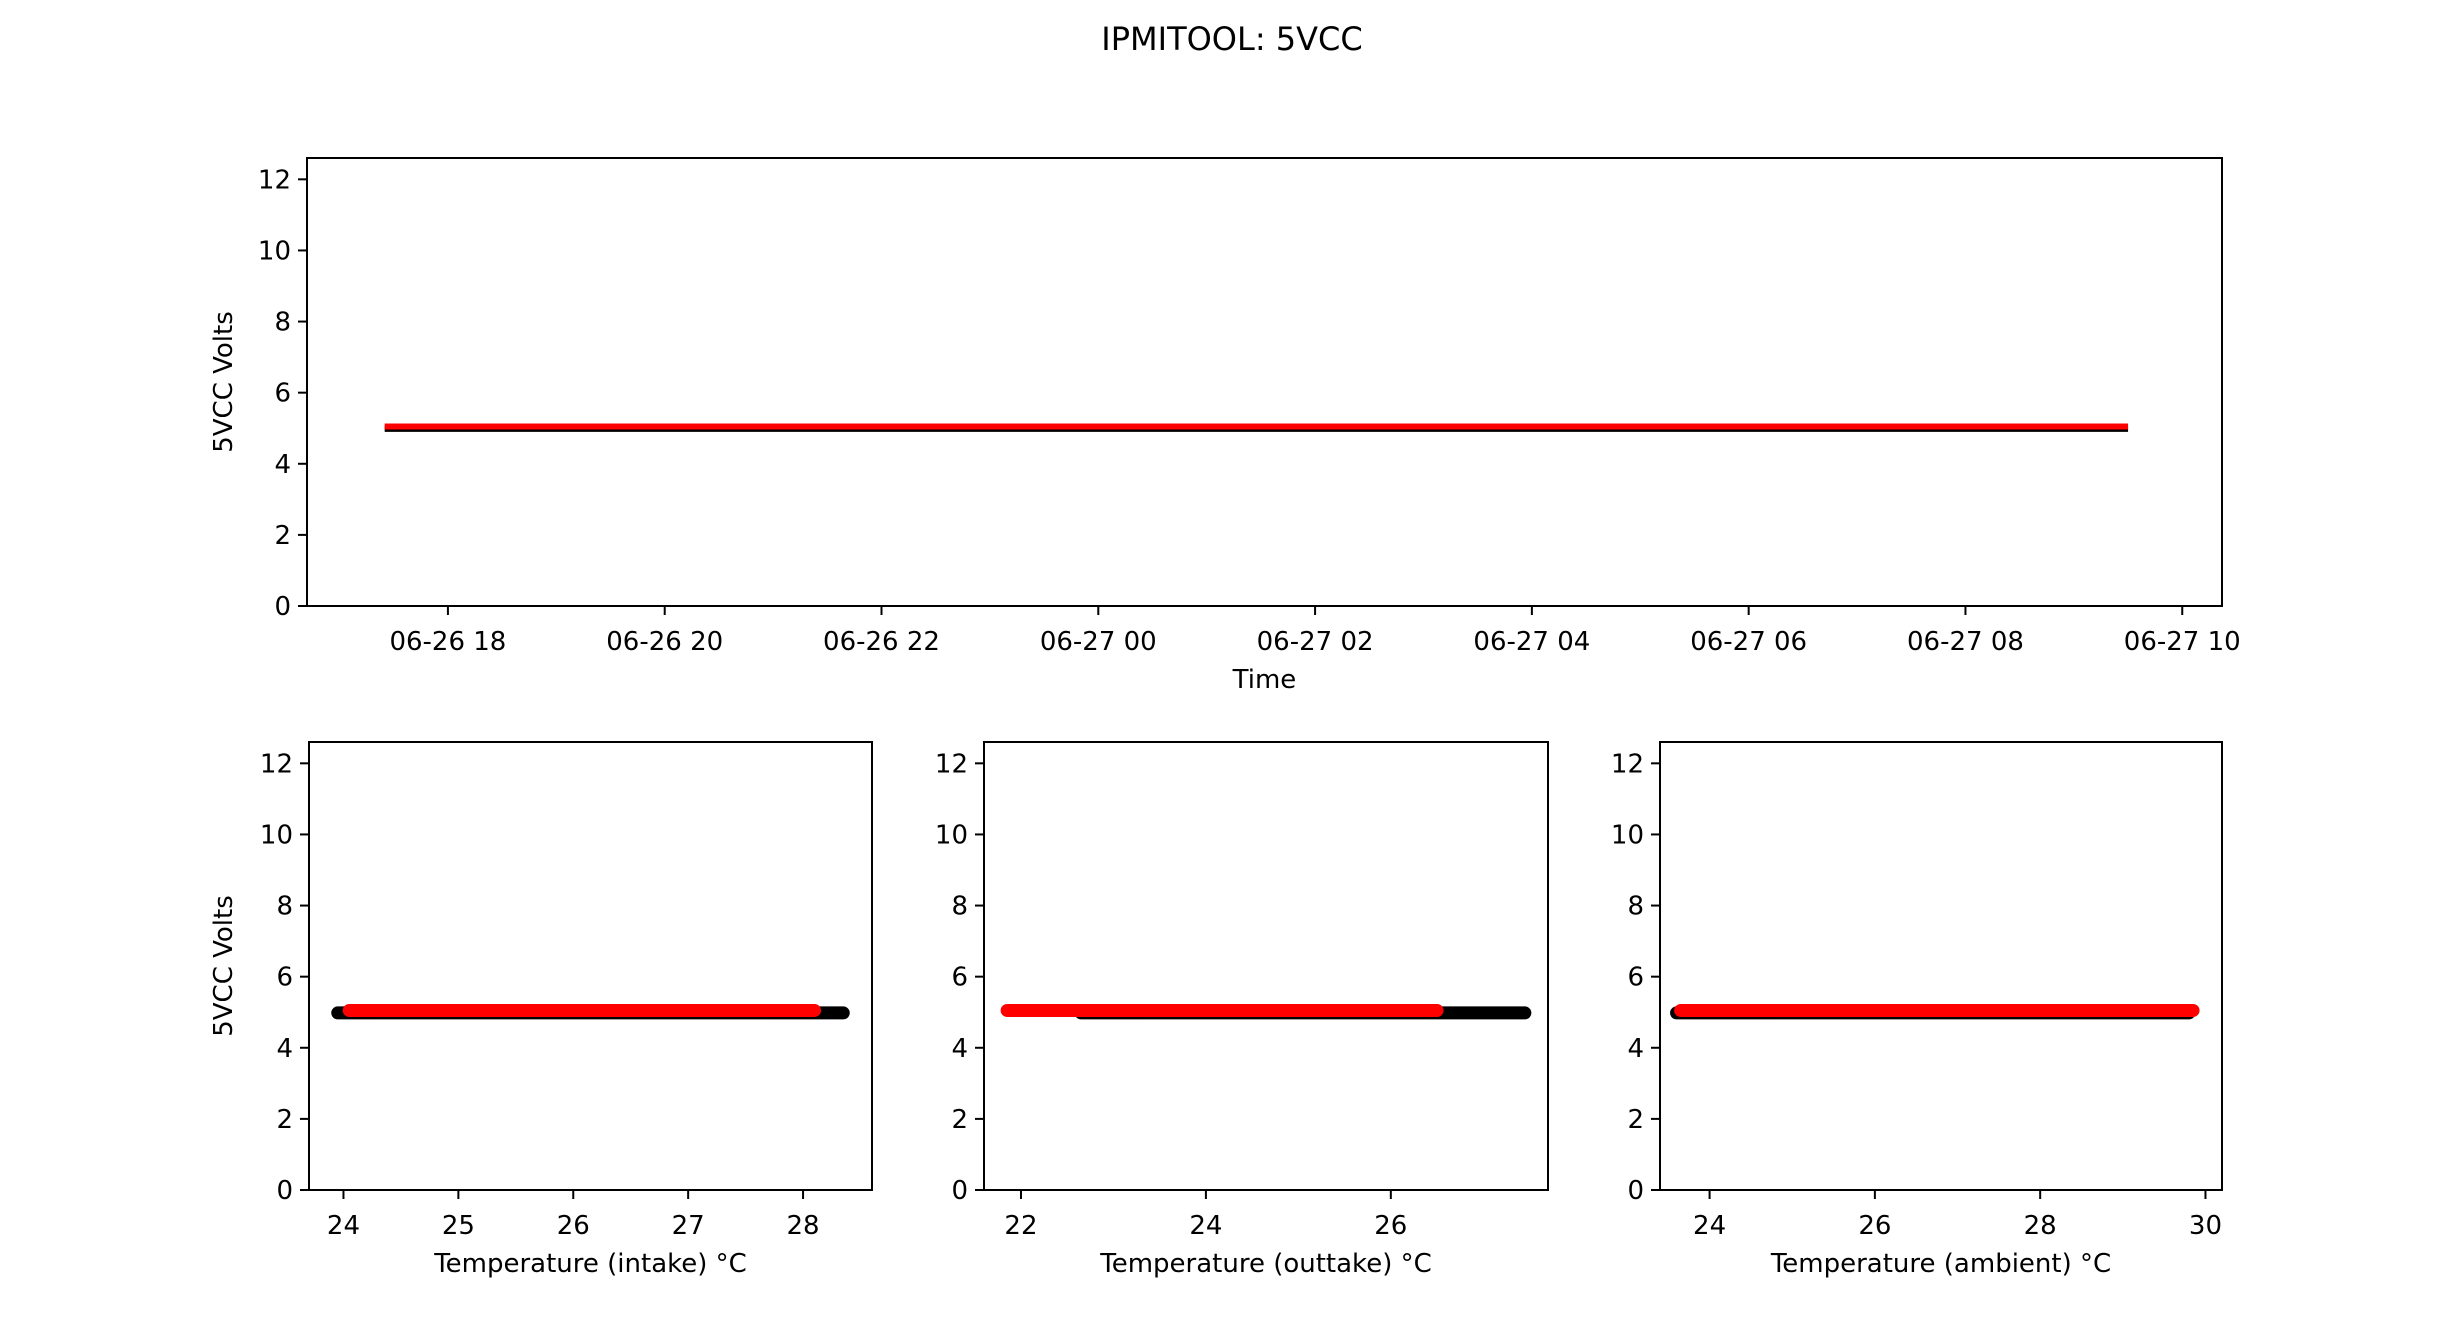  What do you see at coordinates (2182, 642) in the screenshot?
I see `x-tick-label: 06-27 10` at bounding box center [2182, 642].